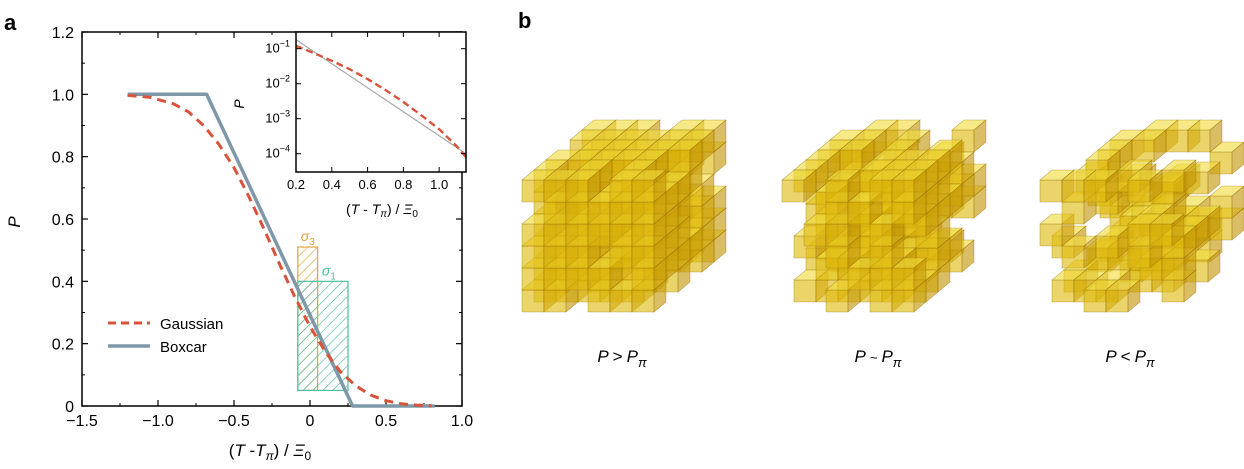  Describe the element at coordinates (1141, 216) in the screenshot. I see `cube-cluster-low` at that location.